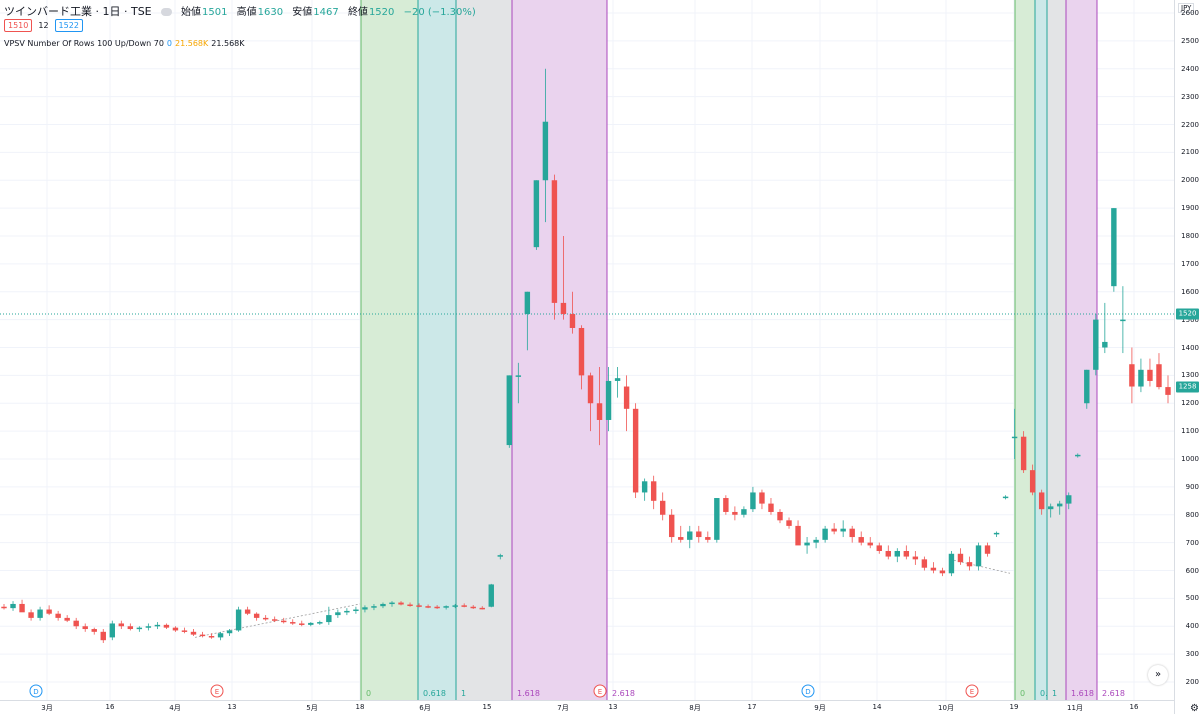 Image resolution: width=1200 pixels, height=715 pixels. I want to click on last-price-tag: 1520, so click(1187, 314).